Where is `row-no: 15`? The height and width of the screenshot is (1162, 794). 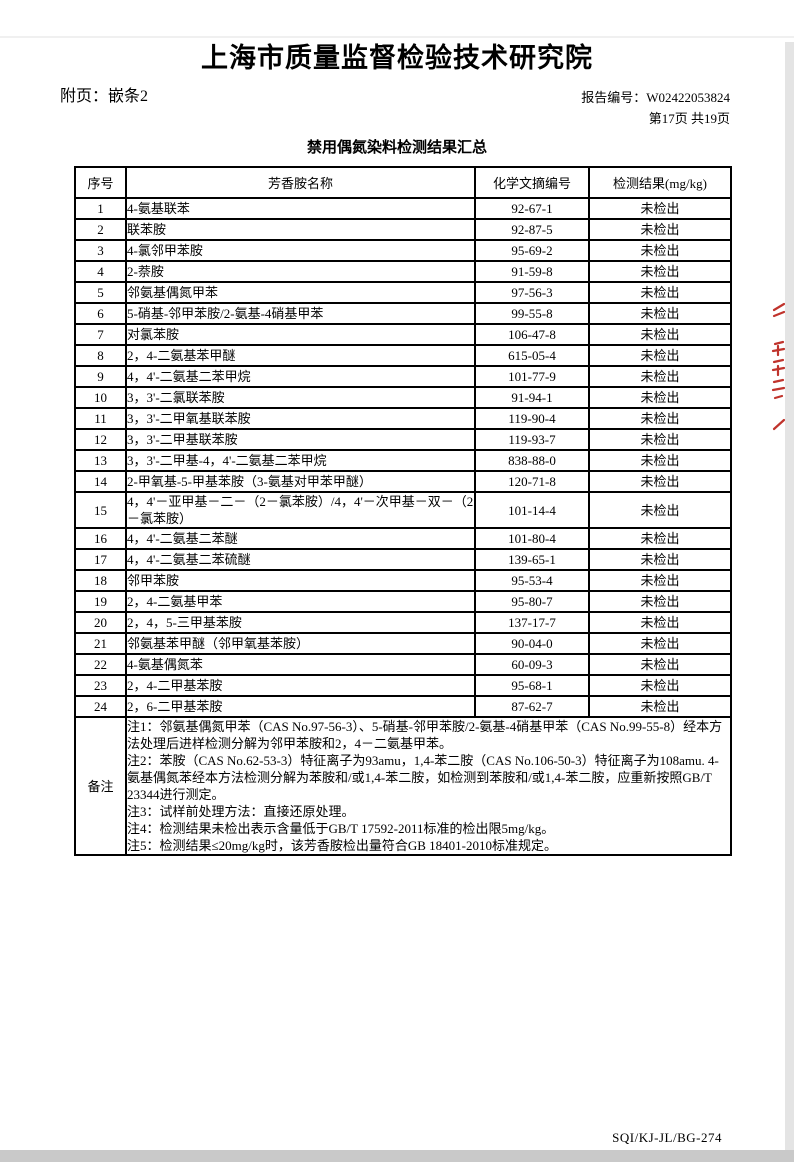
row-no: 15 is located at coordinates (100, 510).